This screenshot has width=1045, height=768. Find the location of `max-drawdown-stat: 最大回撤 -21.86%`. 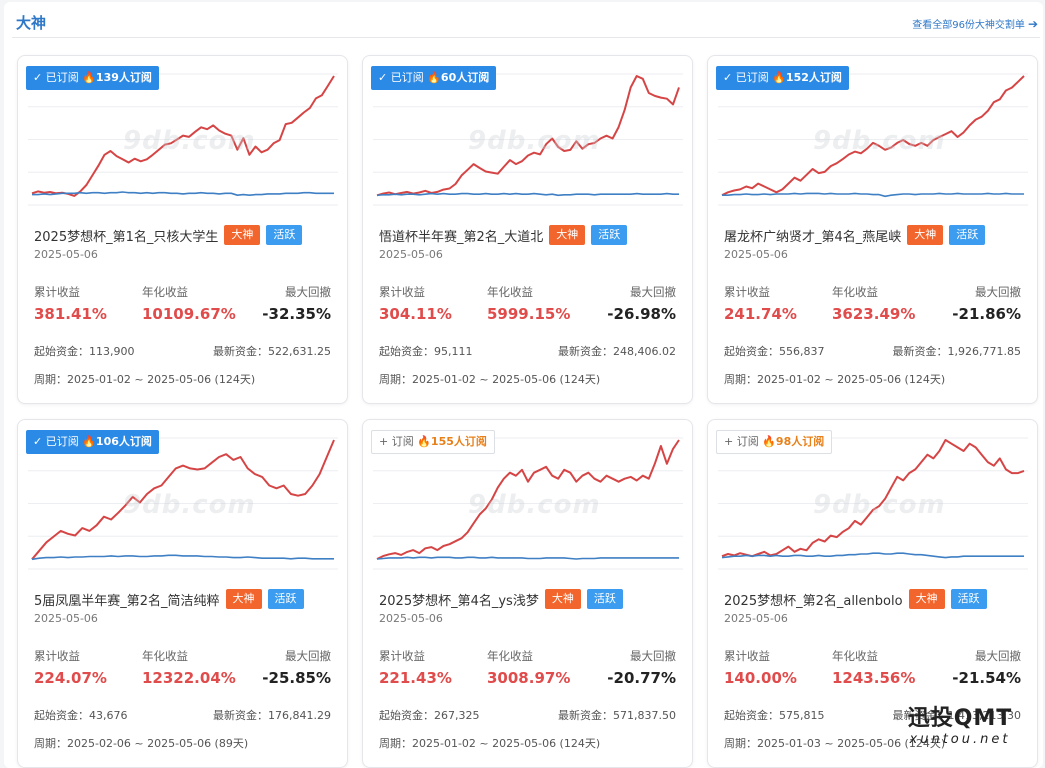

max-drawdown-stat: 最大回撤 -21.86% is located at coordinates (986, 303).